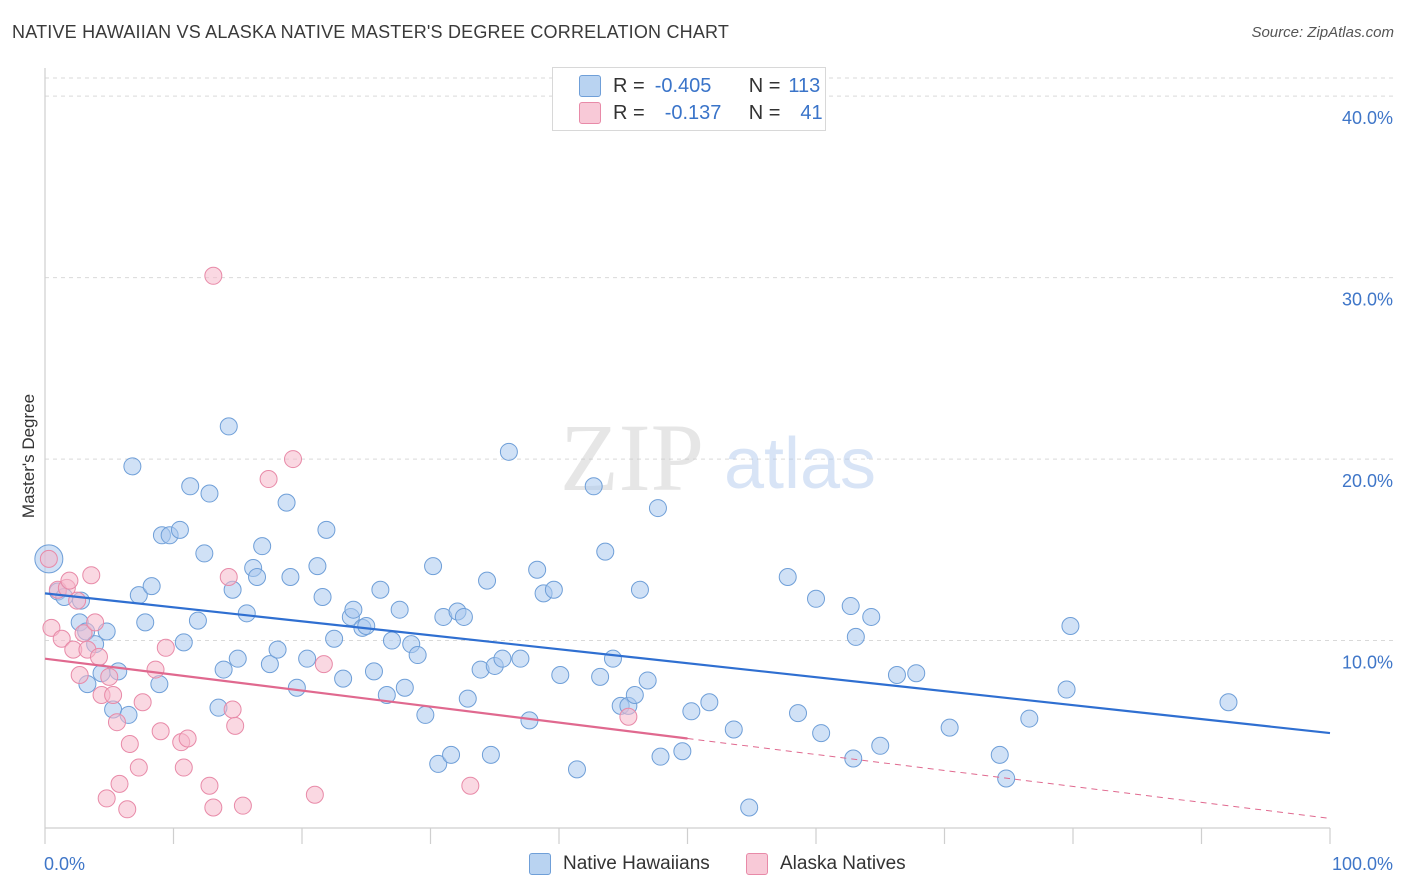  What do you see at coordinates (689, 99) in the screenshot?
I see `stats-legend: R = -0.405 N = 113 R = -0.137 N = 41` at bounding box center [689, 99].